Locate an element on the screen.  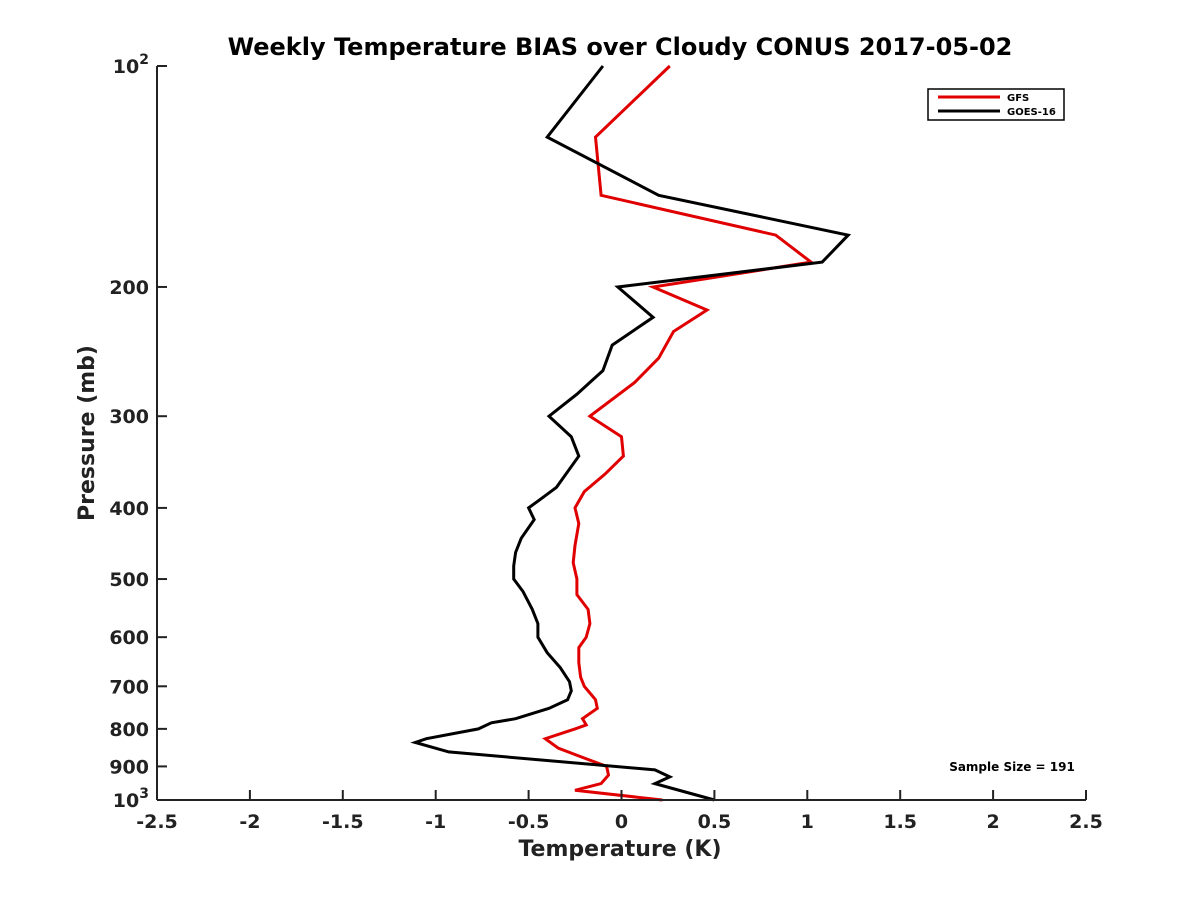
x-tick-label: 2.5 is located at coordinates (1086, 822).